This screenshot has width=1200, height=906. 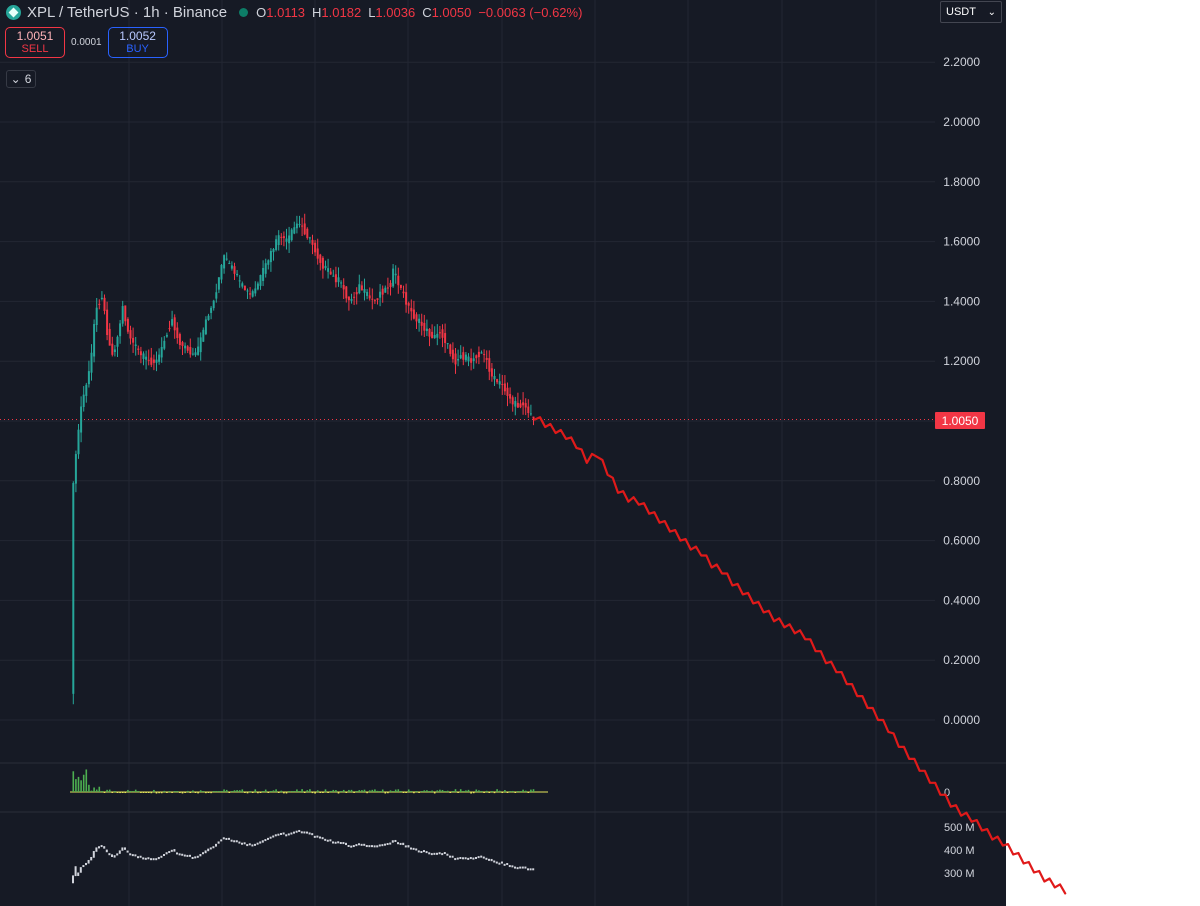 I want to click on volume-tick-label: 500 M, so click(x=959, y=828).